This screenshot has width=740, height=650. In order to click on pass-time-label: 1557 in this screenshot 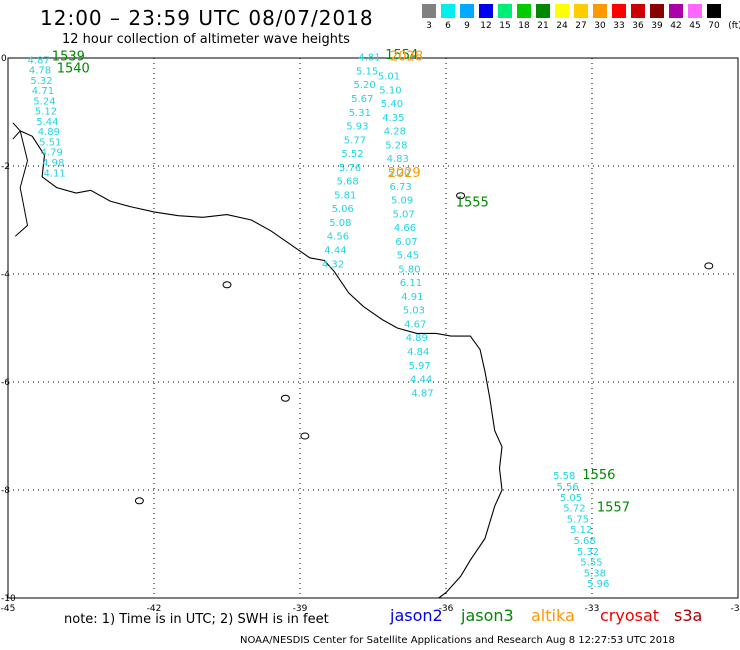, I will do `click(613, 508)`.